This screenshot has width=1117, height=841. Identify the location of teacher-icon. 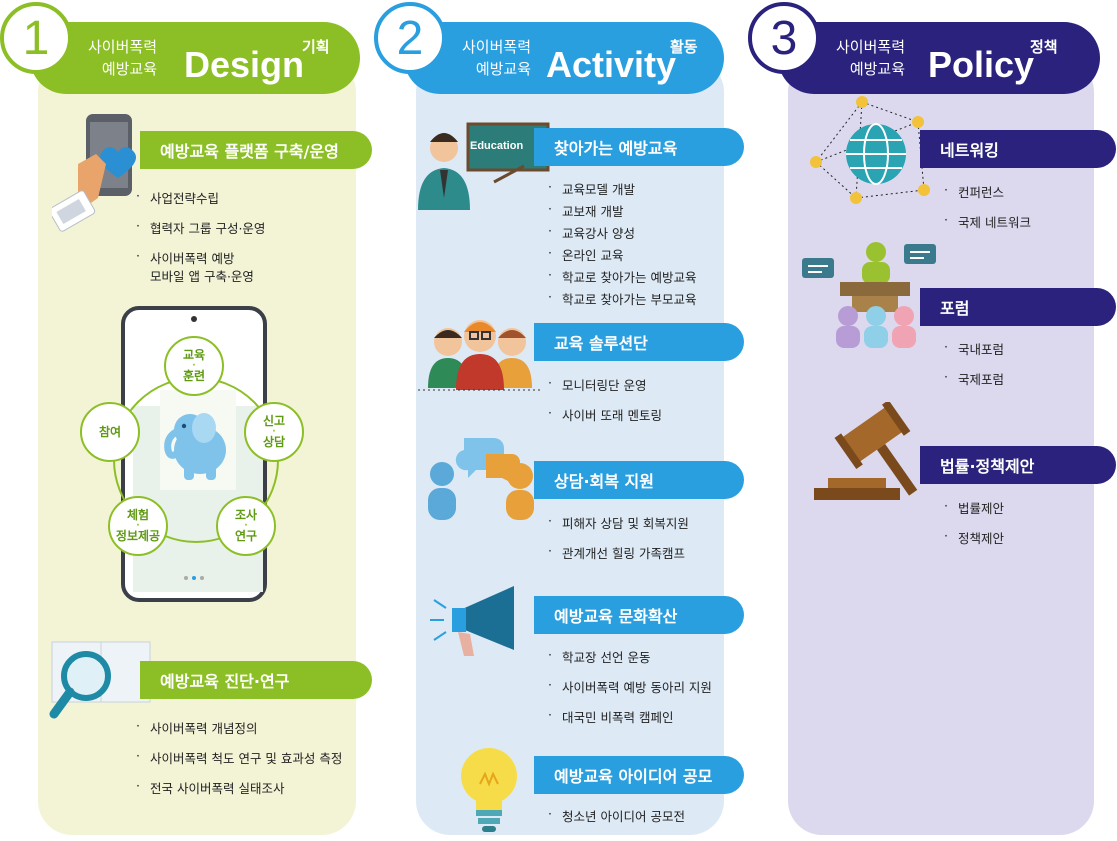
(484, 166).